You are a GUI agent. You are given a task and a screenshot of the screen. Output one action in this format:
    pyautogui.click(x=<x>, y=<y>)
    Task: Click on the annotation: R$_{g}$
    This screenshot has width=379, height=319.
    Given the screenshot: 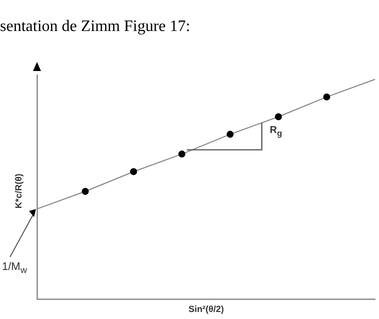 What is the action you would take?
    pyautogui.click(x=276, y=131)
    